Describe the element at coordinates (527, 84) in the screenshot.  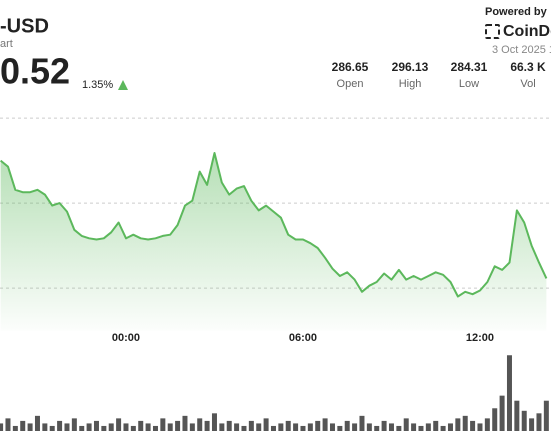
I see `stat-label: Vol` at that location.